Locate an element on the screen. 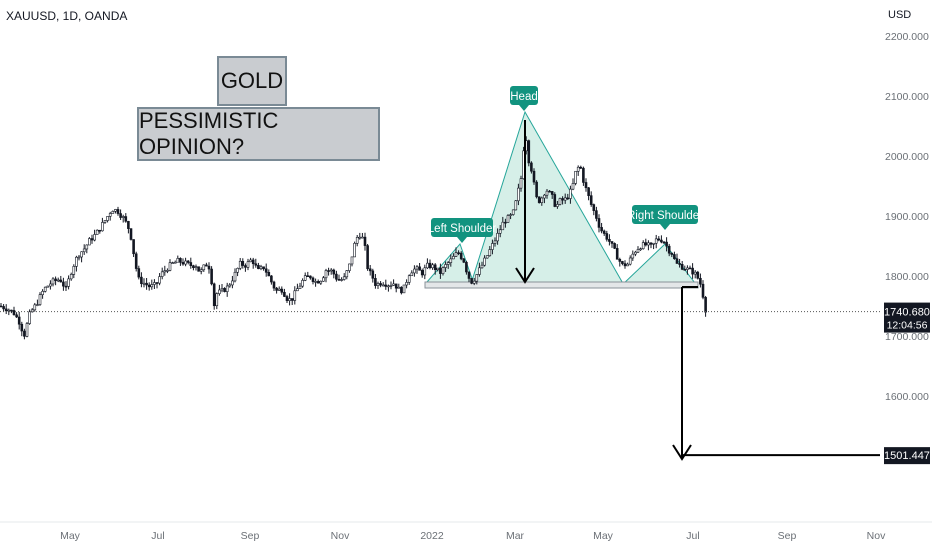 Image resolution: width=932 pixels, height=550 pixels. subtitle-box: PESSIMISTIC OPINION? is located at coordinates (258, 134).